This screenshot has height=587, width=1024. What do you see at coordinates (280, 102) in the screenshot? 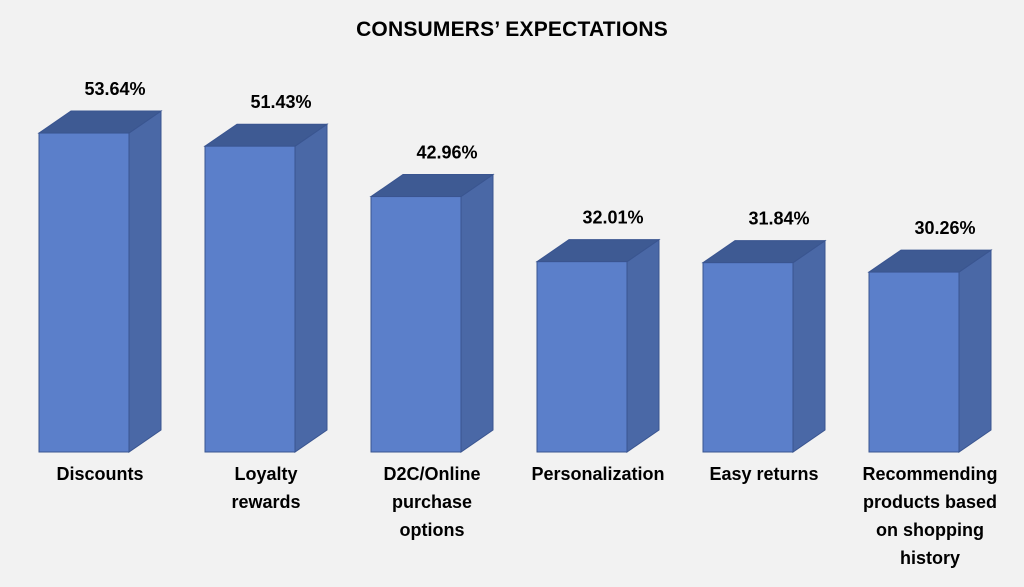
I see `data-label: 51.43%` at bounding box center [280, 102].